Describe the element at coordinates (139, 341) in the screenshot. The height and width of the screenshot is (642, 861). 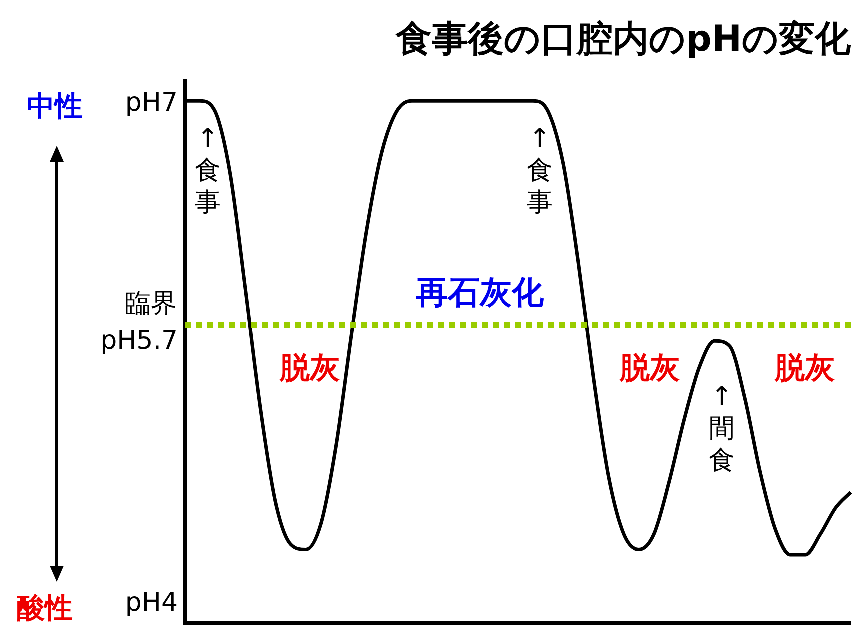
I see `text: pH5.7` at that location.